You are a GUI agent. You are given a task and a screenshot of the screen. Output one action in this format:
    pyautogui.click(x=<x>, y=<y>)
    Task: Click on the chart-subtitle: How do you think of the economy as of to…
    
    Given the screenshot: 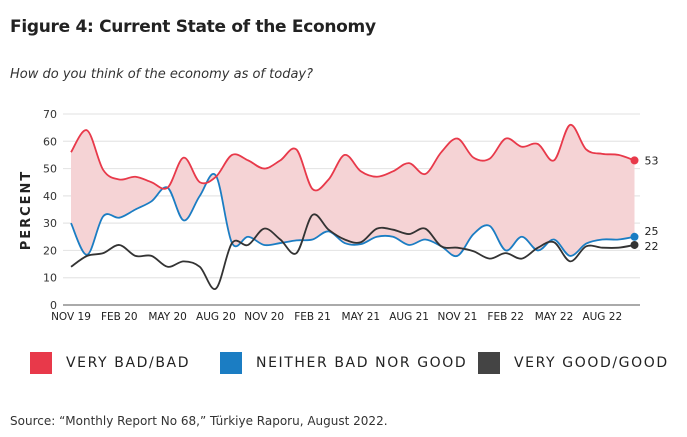 What is the action you would take?
    pyautogui.click(x=162, y=74)
    